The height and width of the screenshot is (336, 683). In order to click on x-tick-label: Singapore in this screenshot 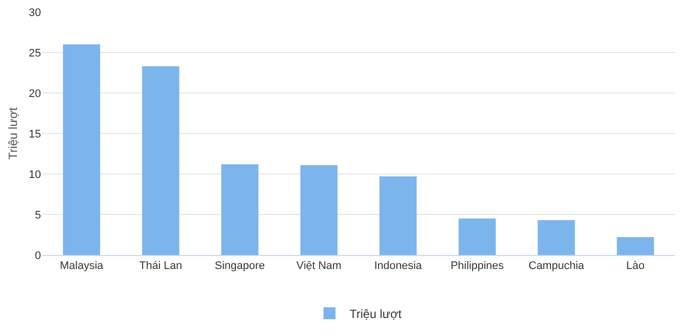, I will do `click(239, 266)`.